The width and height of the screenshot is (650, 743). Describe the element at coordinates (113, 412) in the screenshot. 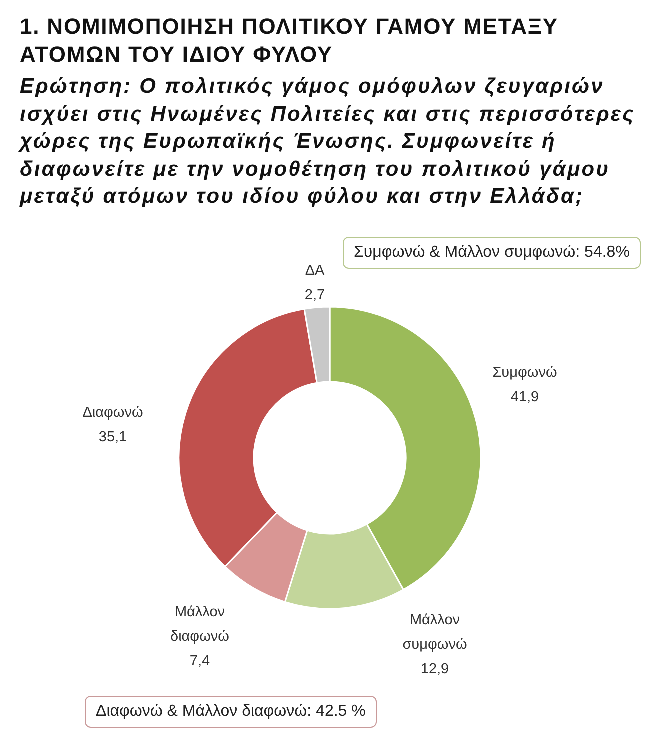

I see `slice-label: Διαφωνώ` at that location.